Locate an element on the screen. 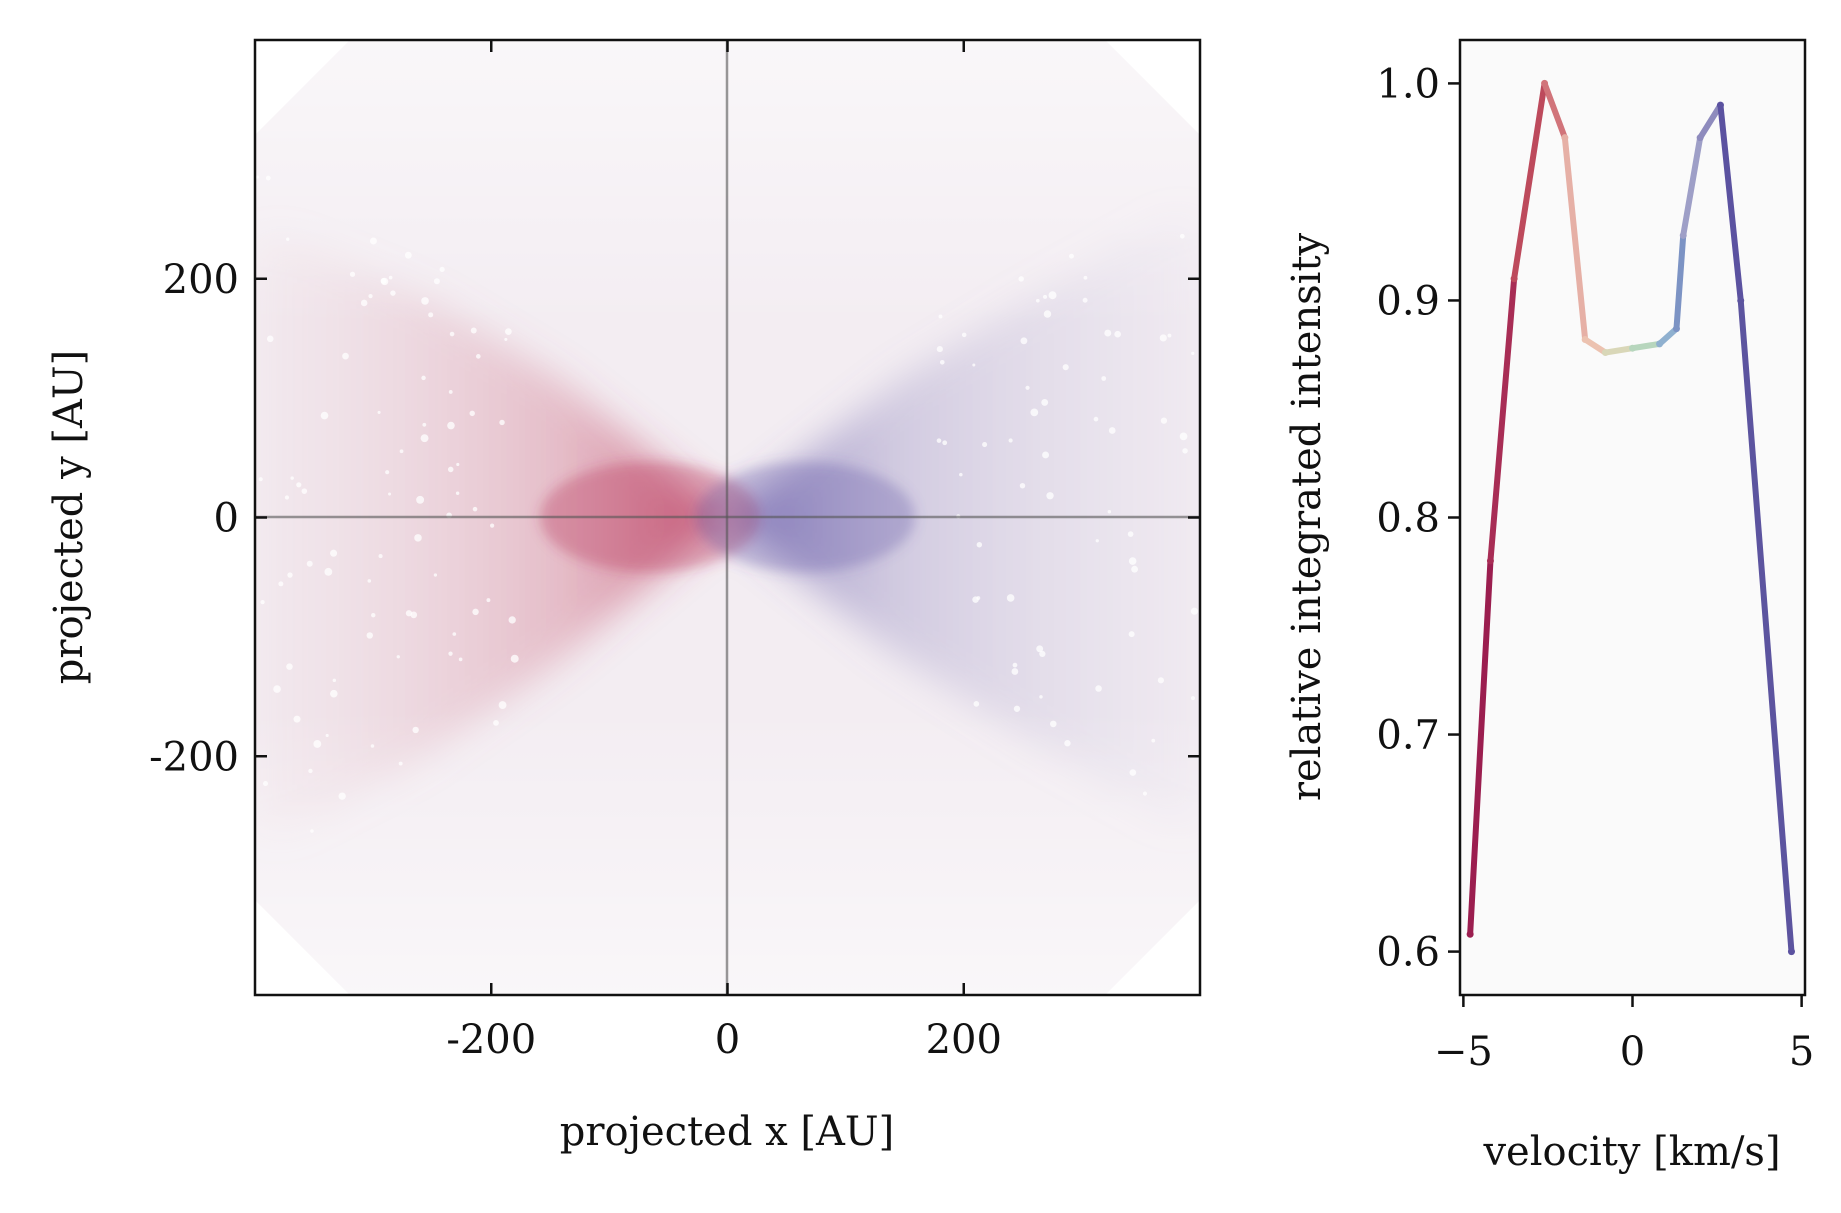 The image size is (1841, 1213). map-y-tick-label: 200 is located at coordinates (201, 280).